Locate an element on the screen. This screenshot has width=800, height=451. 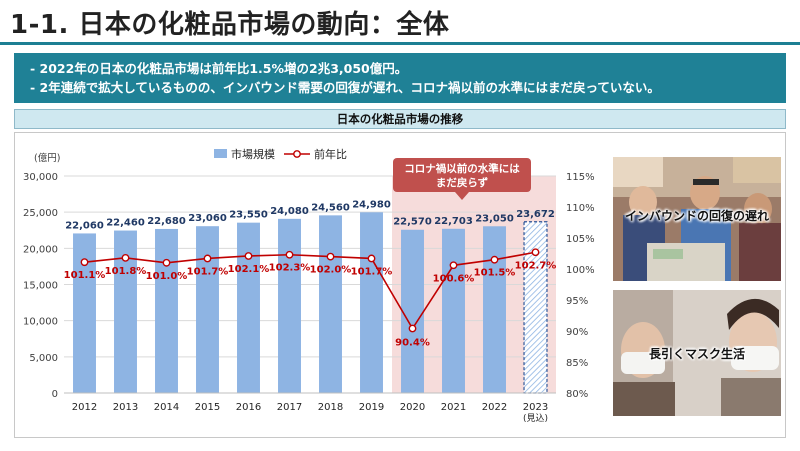
page-title: 1-1. 日本の化粧品市場の動向：全体 is located at coordinates (230, 25).